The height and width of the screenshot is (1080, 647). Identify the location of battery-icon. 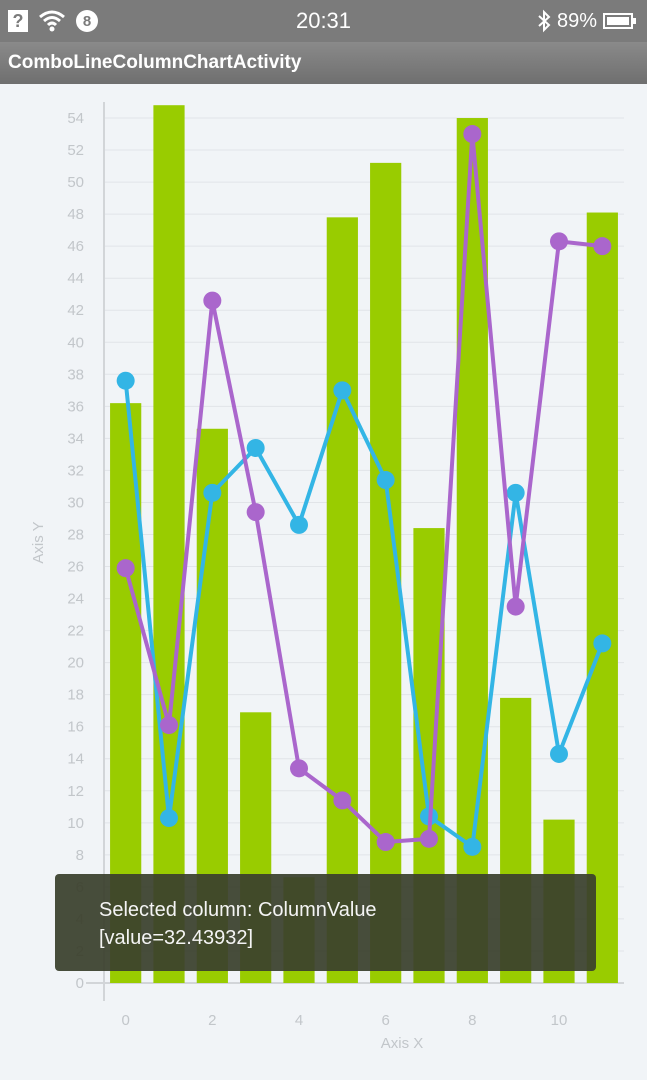
(619, 21).